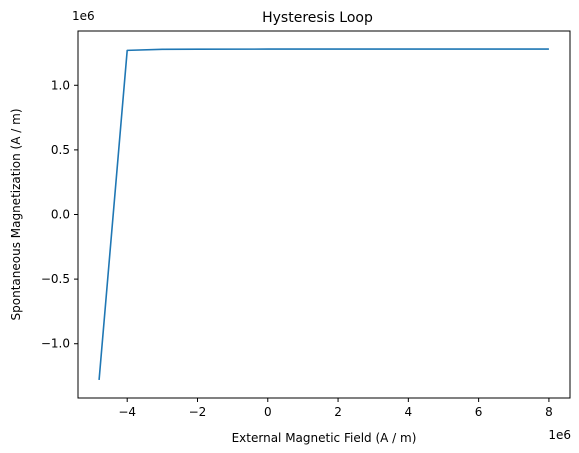 The width and height of the screenshot is (579, 453). Describe the element at coordinates (324, 438) in the screenshot. I see `x-axis-label: External Magnetic Field (A / m)` at that location.